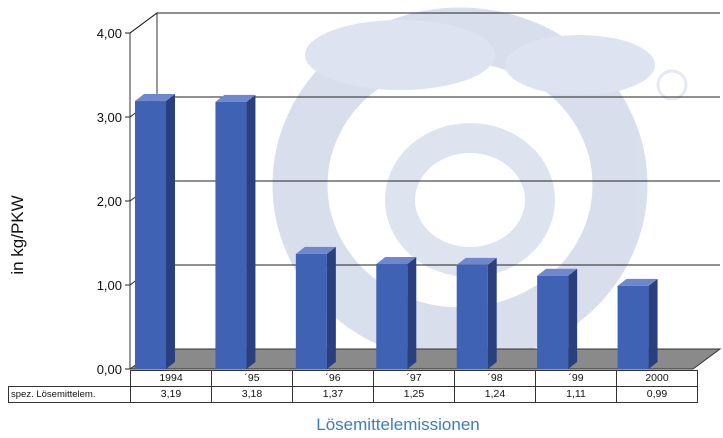 The image size is (723, 438). I want to click on chart-caption: Lösemittelemissionen, so click(398, 425).